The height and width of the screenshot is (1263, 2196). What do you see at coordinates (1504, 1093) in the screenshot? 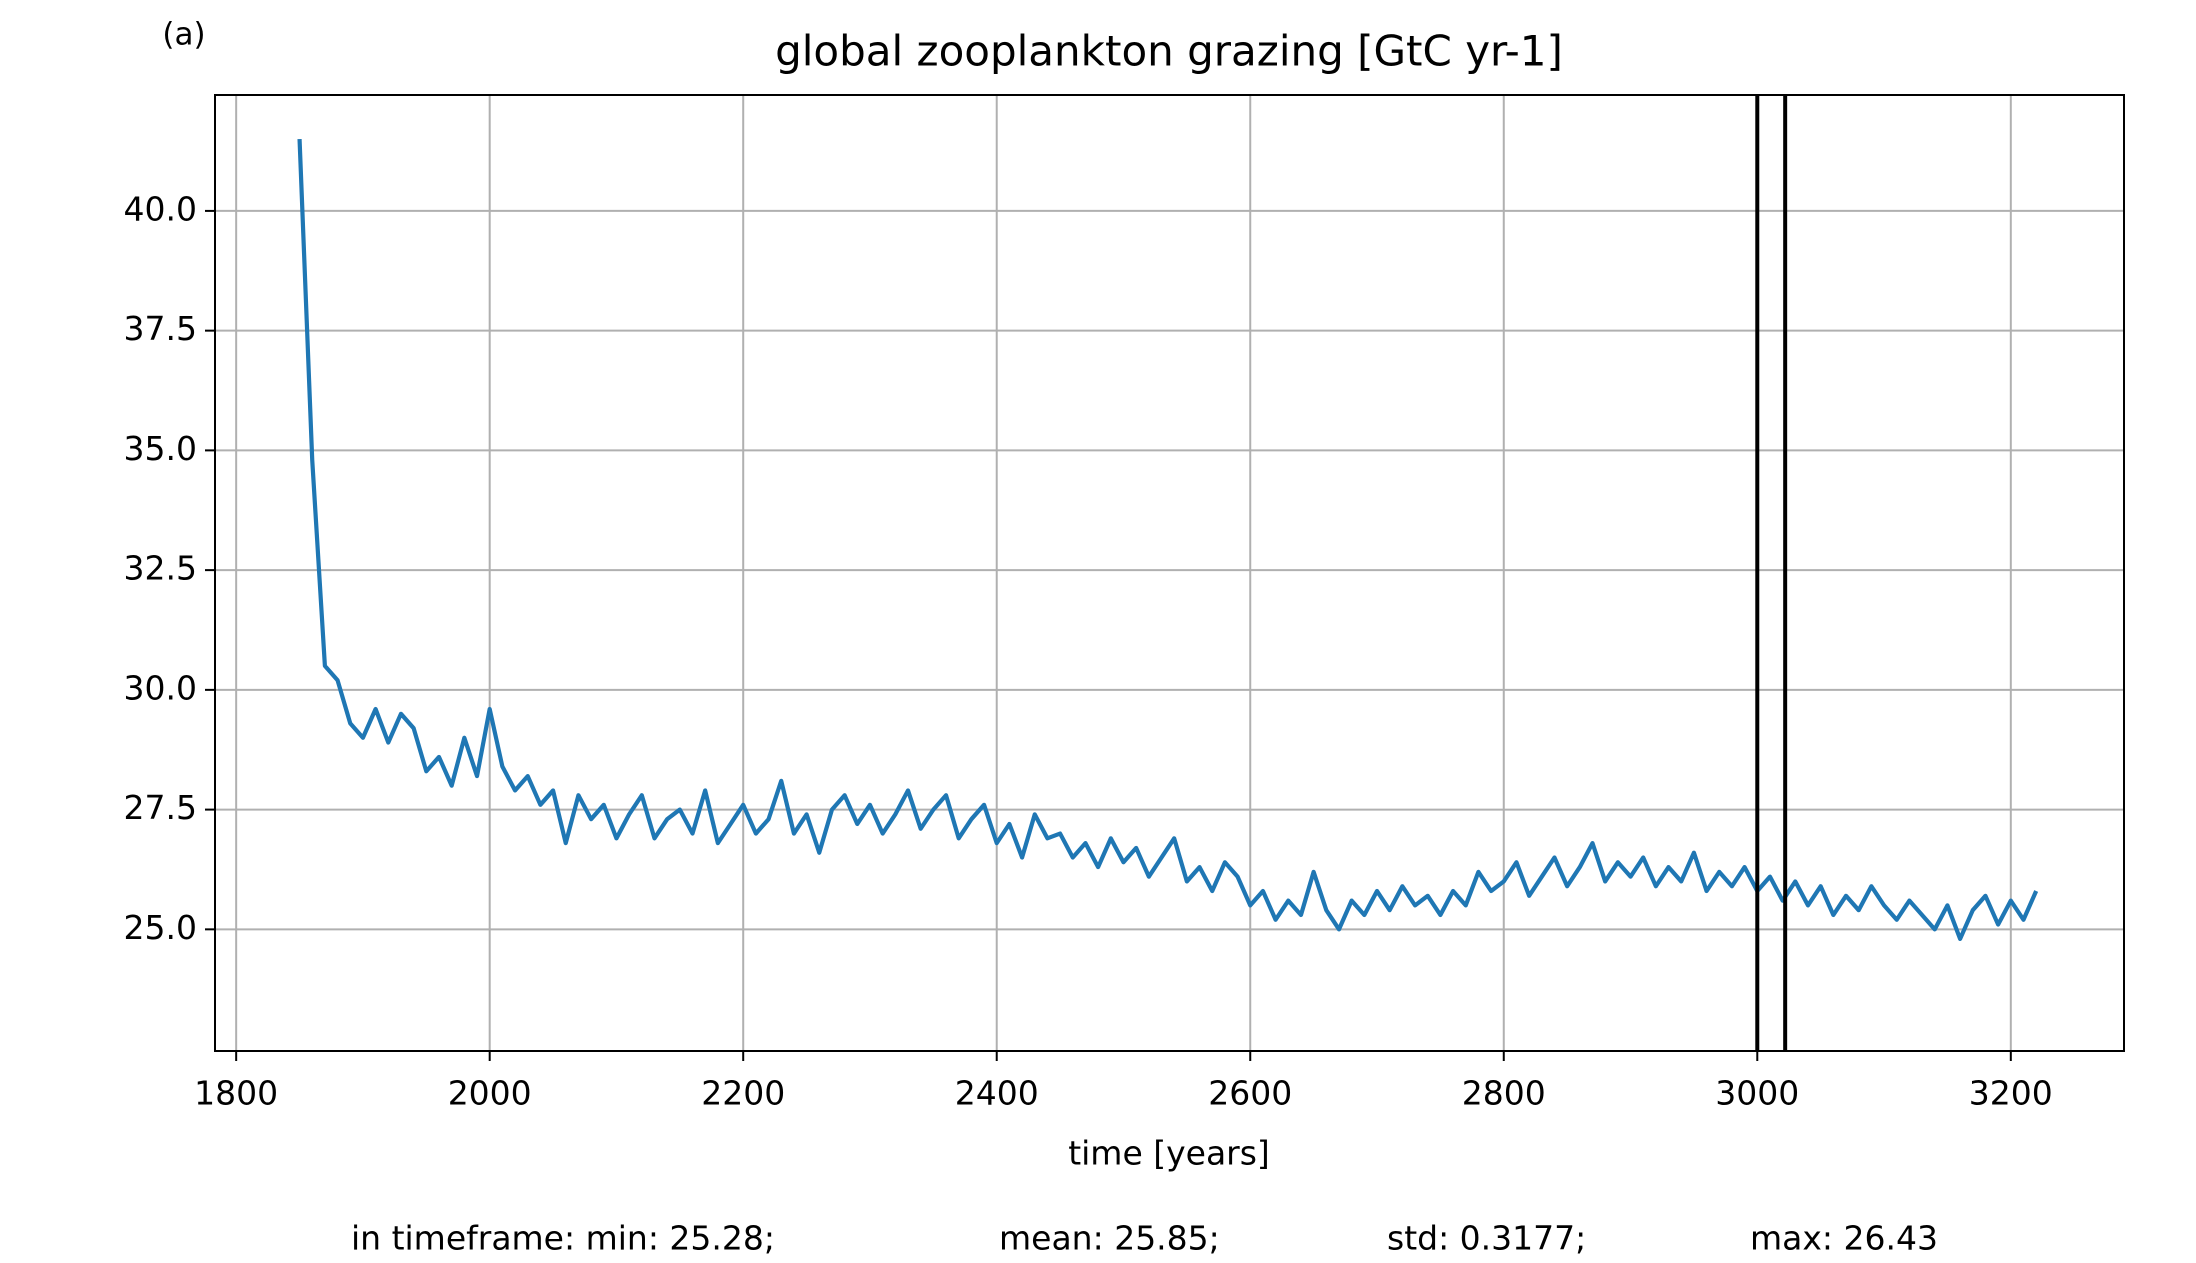
I see `x-tick-label: 2800` at bounding box center [1504, 1093].